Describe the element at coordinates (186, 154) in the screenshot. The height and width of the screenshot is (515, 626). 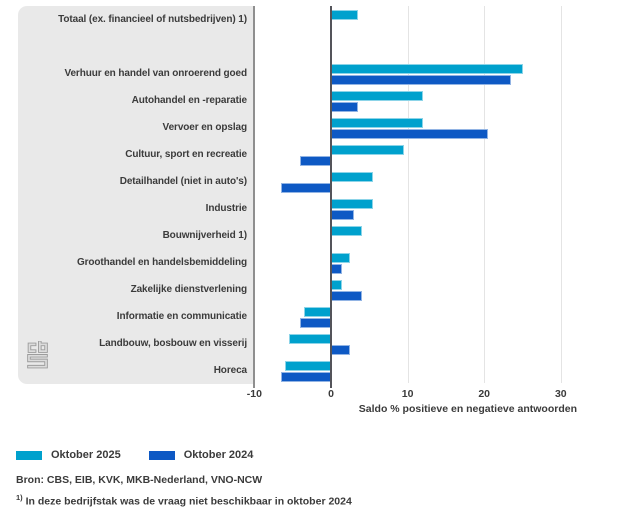
I see `category-label: Cultuur, sport en recreatie` at that location.